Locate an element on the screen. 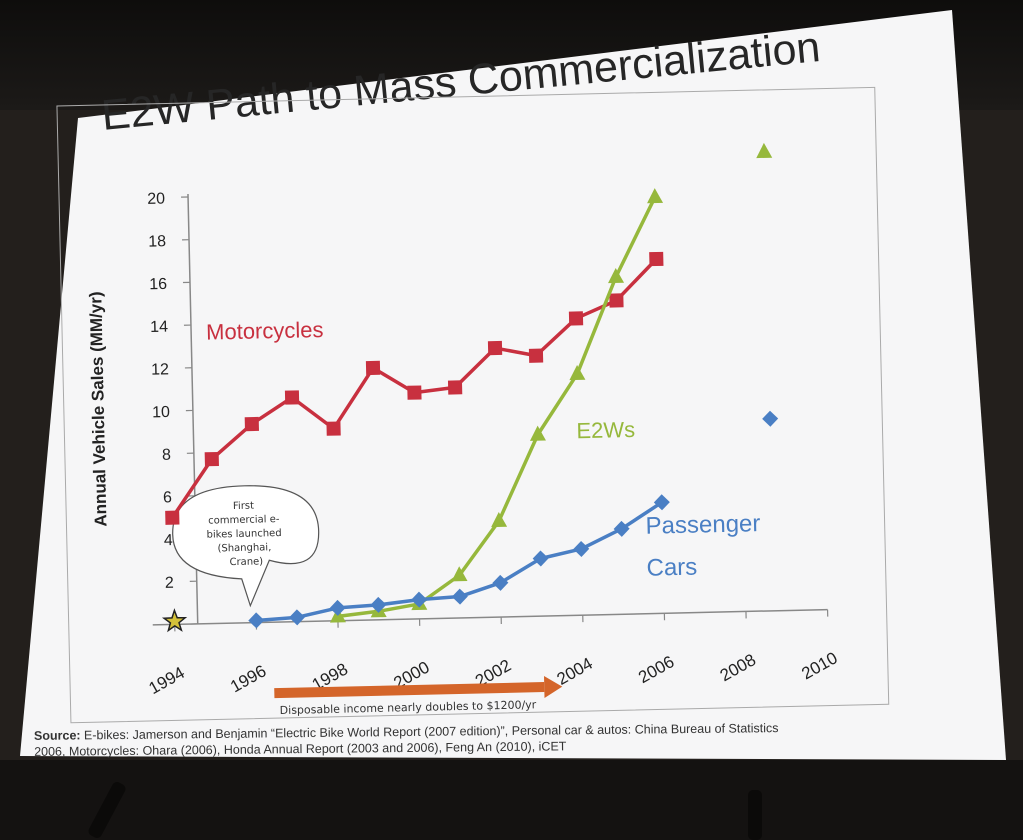 Image resolution: width=1023 pixels, height=840 pixels. x-axis is located at coordinates (490, 617).